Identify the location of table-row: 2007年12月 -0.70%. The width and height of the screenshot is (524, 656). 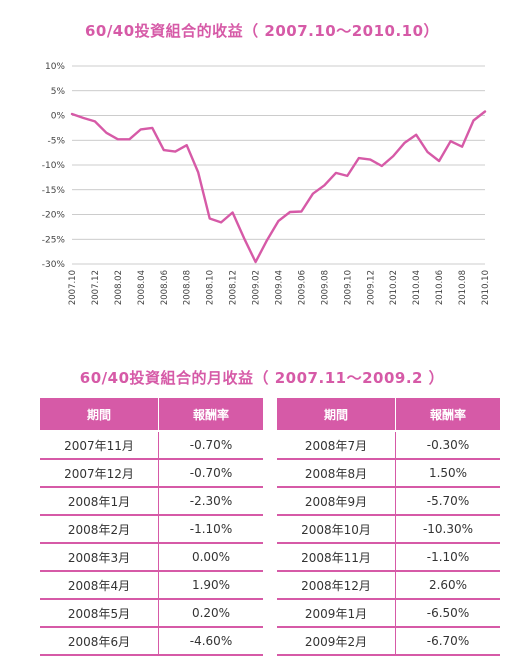
(151, 474).